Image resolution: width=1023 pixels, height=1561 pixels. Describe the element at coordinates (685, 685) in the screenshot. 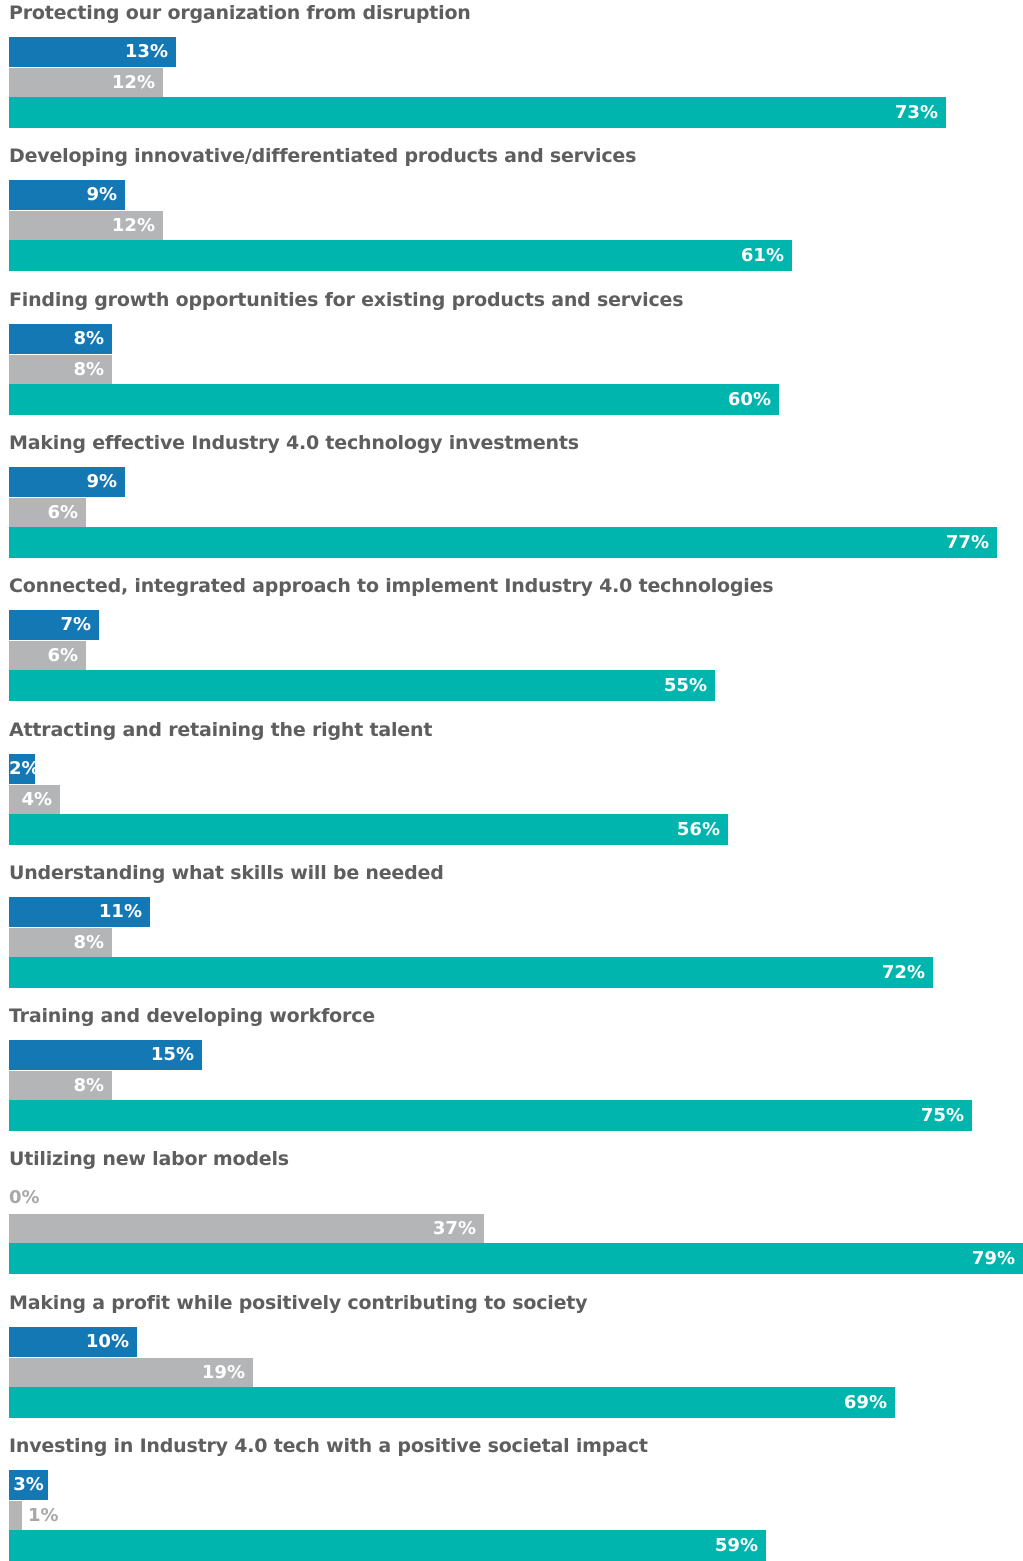

I see `bar-value-label: 55%` at that location.